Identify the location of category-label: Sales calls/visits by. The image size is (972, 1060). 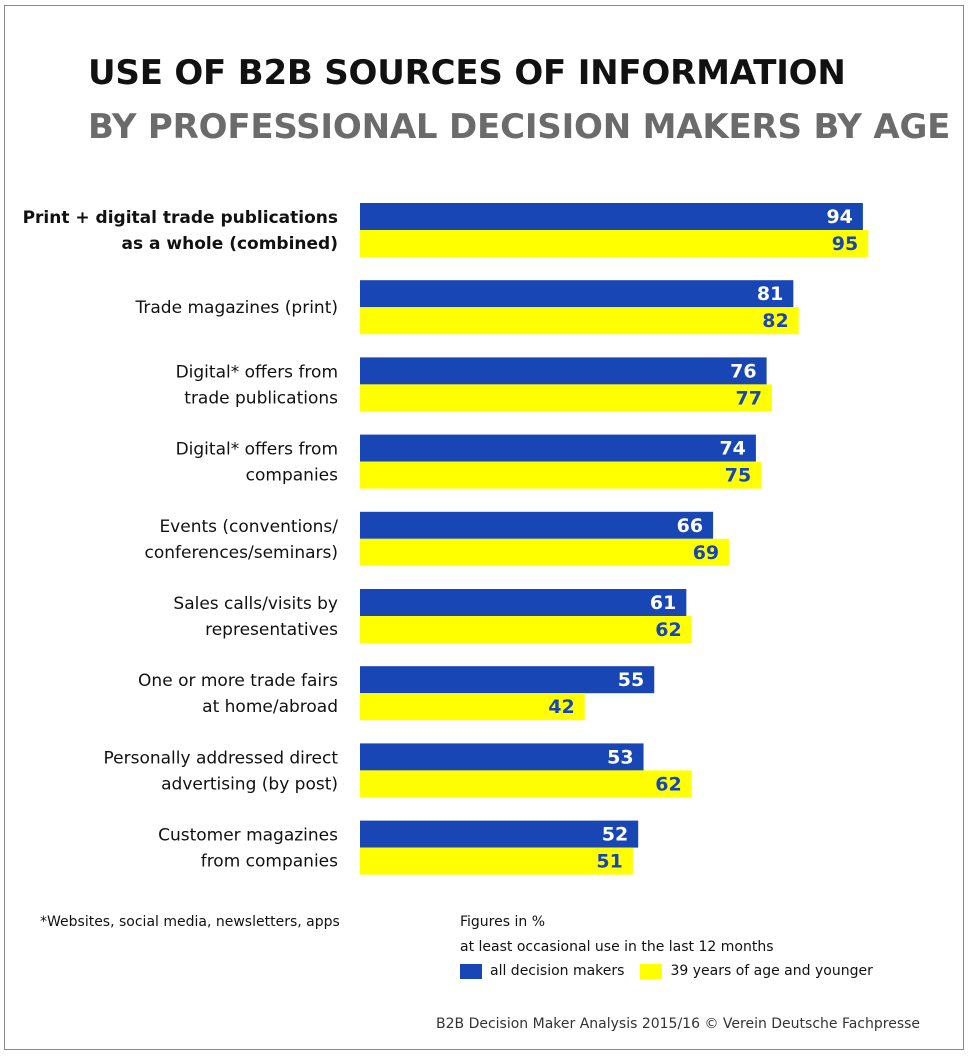
(255, 604).